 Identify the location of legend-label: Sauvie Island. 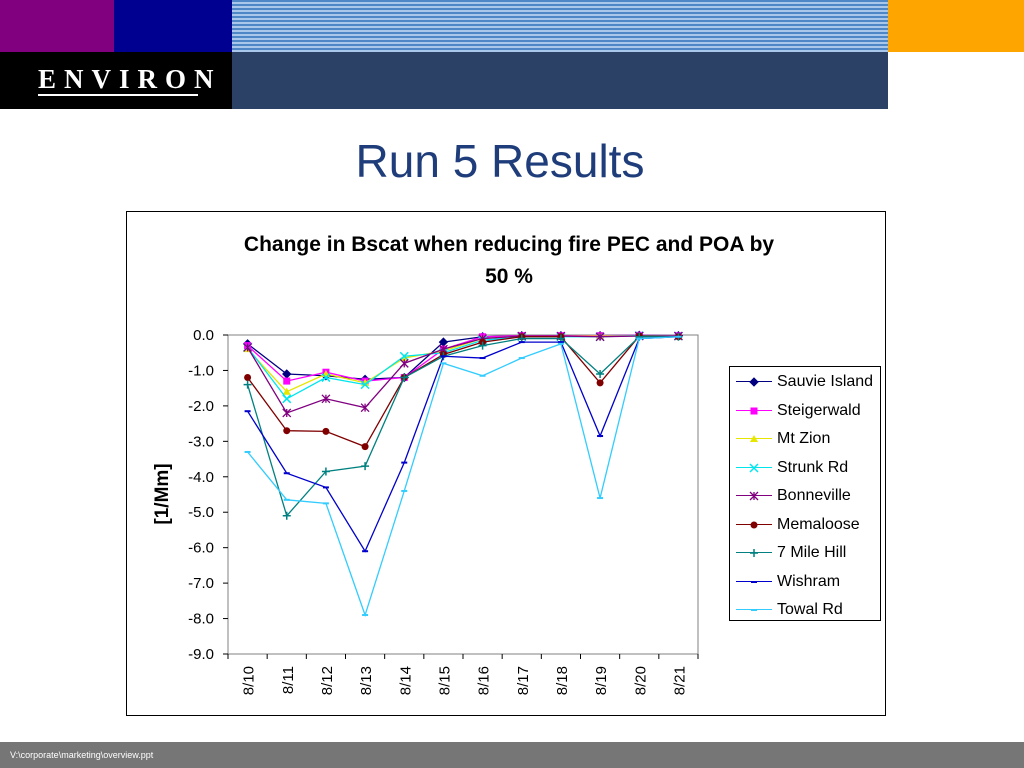
(825, 381).